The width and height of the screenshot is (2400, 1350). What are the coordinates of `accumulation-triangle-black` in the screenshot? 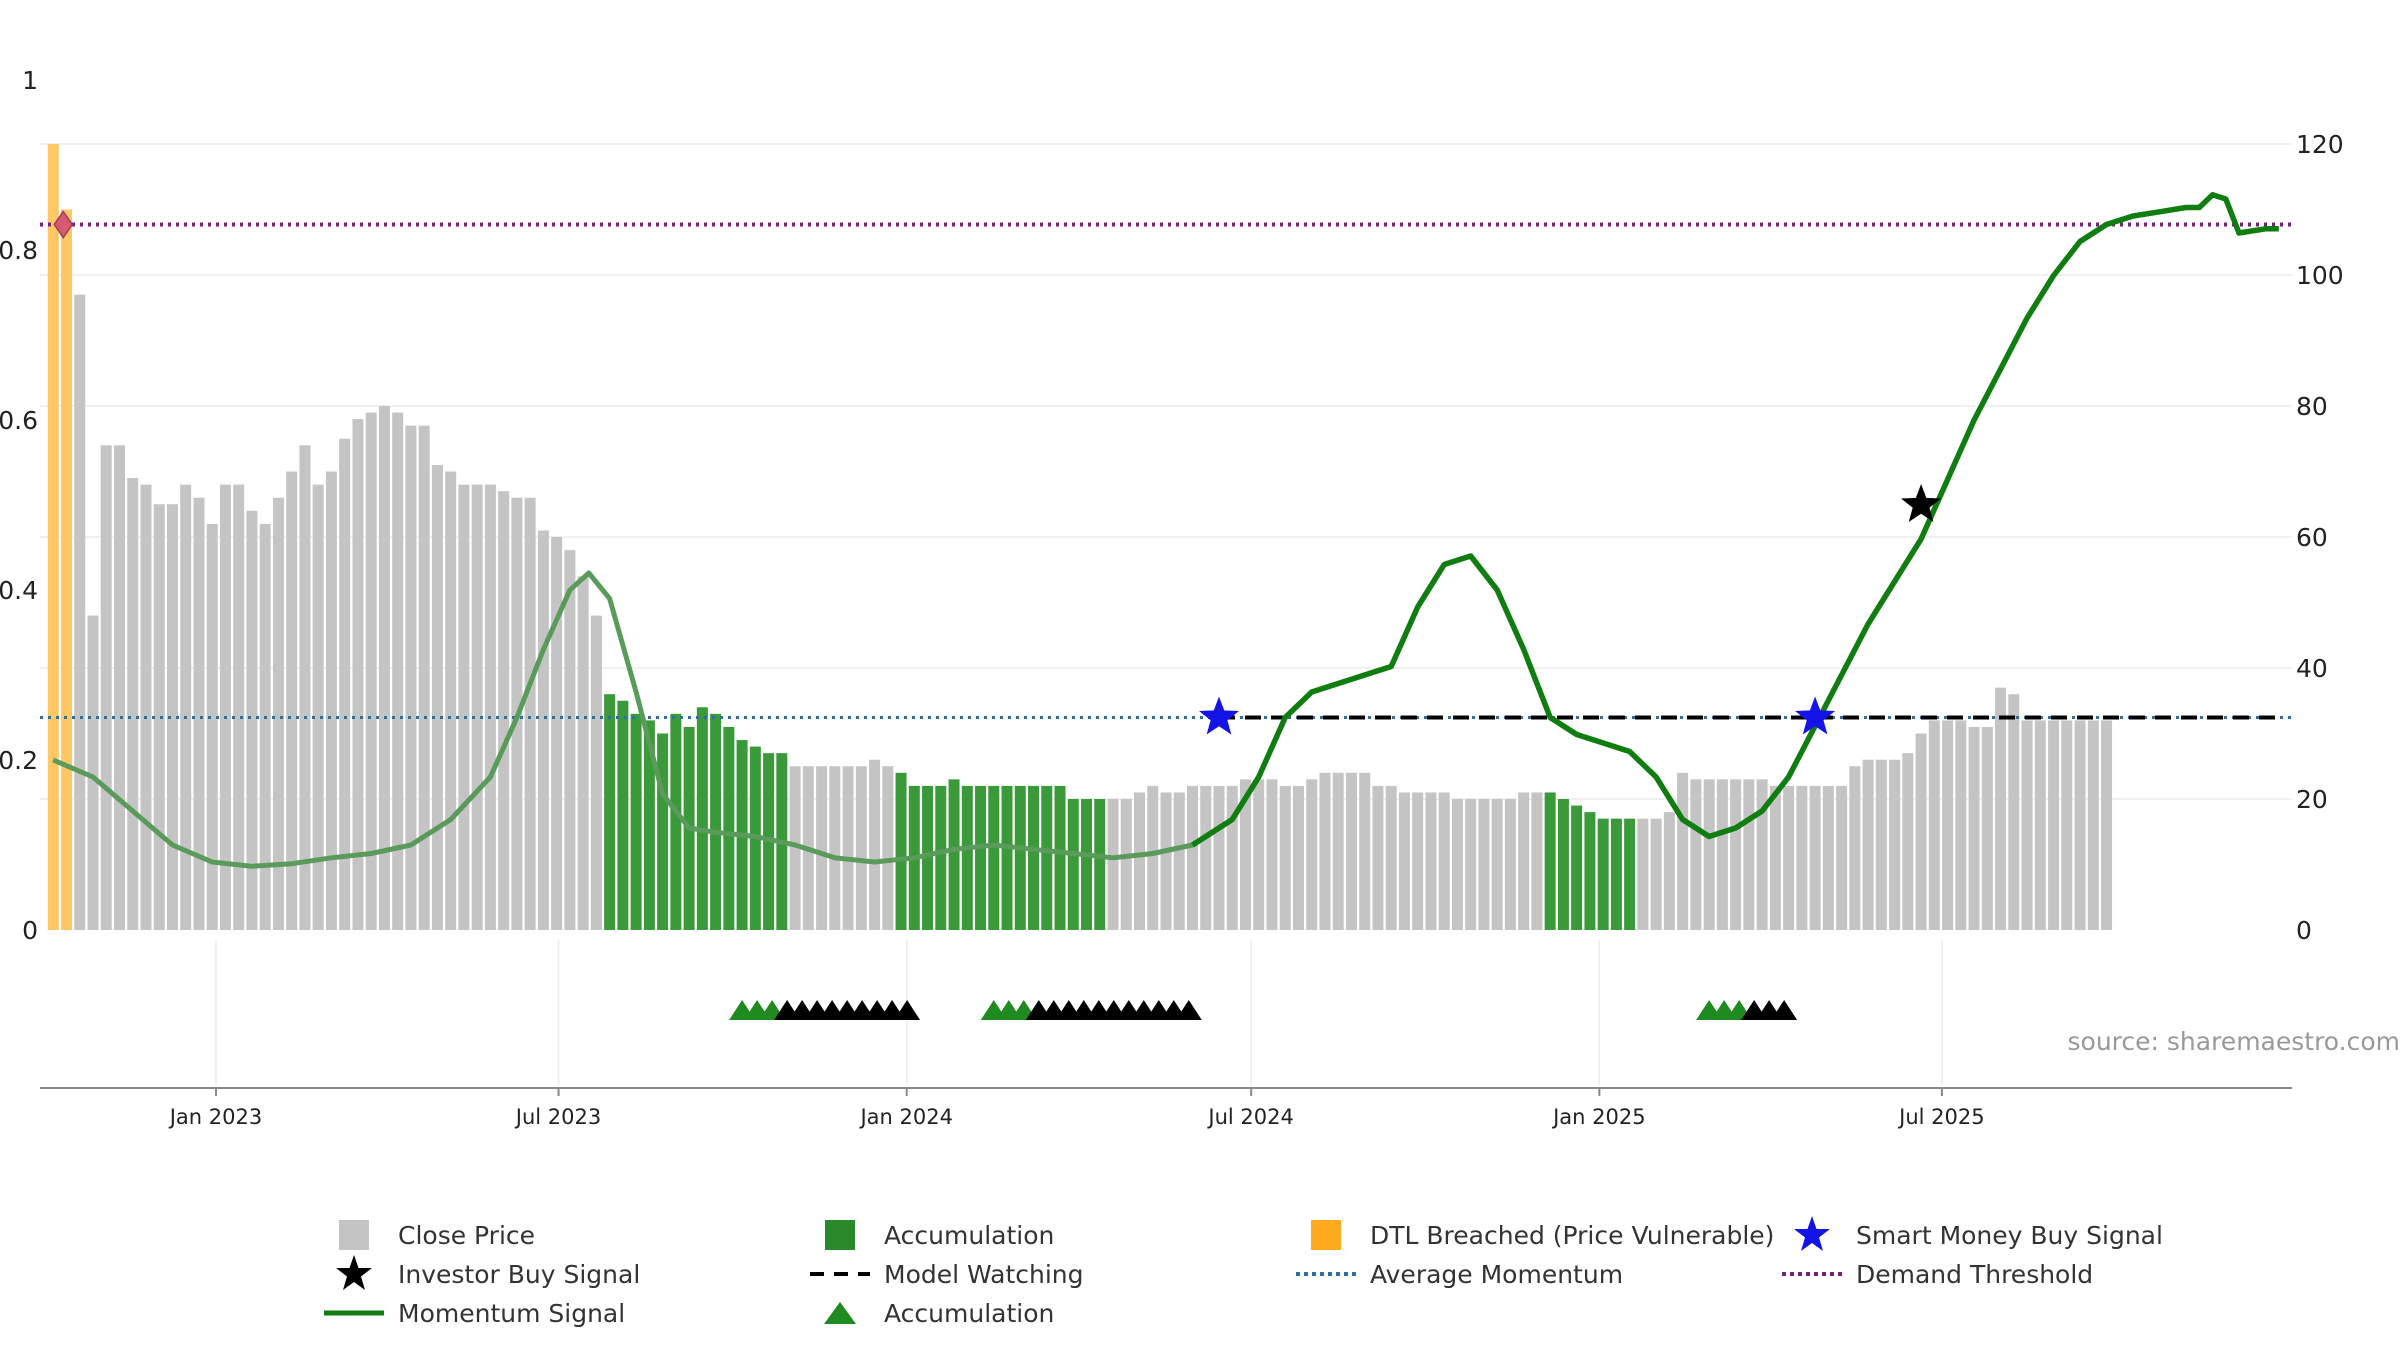 It's located at (907, 1010).